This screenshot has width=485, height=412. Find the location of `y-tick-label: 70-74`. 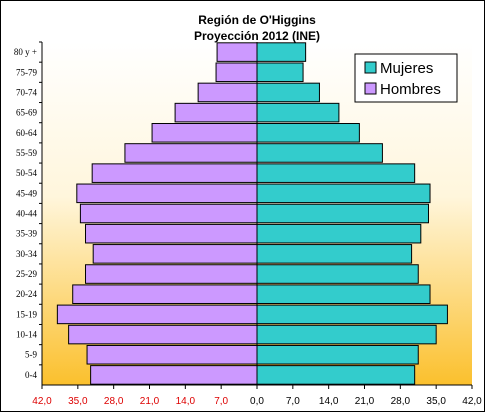

y-tick-label: 70-74 is located at coordinates (26, 92).